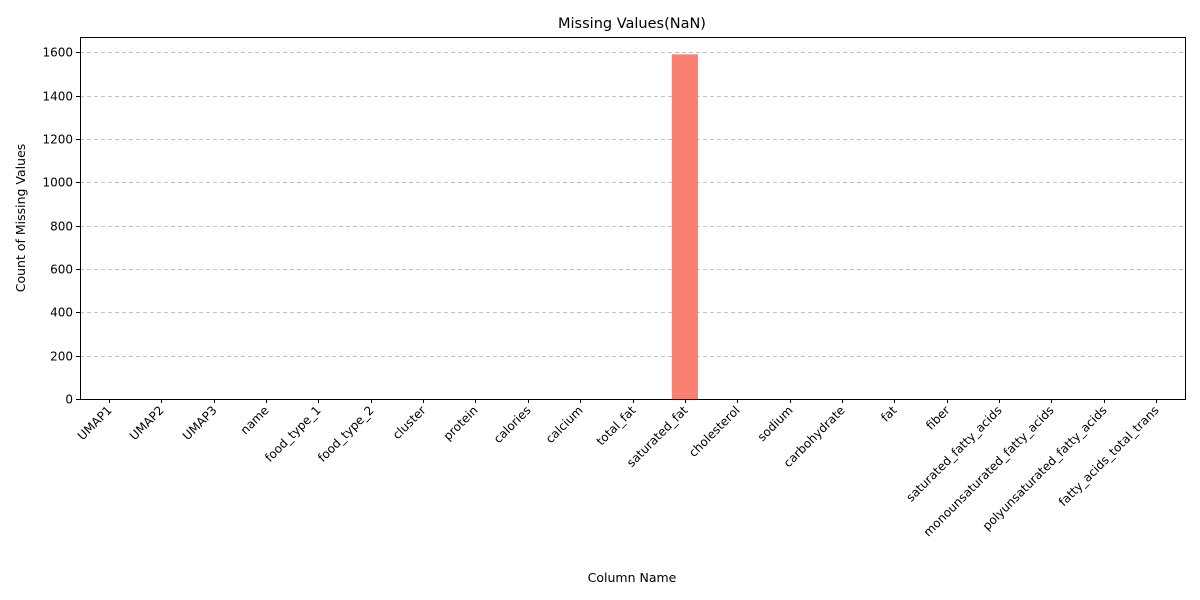 This screenshot has width=1200, height=600. Describe the element at coordinates (57, 140) in the screenshot. I see `y-tick-label: 1200` at that location.